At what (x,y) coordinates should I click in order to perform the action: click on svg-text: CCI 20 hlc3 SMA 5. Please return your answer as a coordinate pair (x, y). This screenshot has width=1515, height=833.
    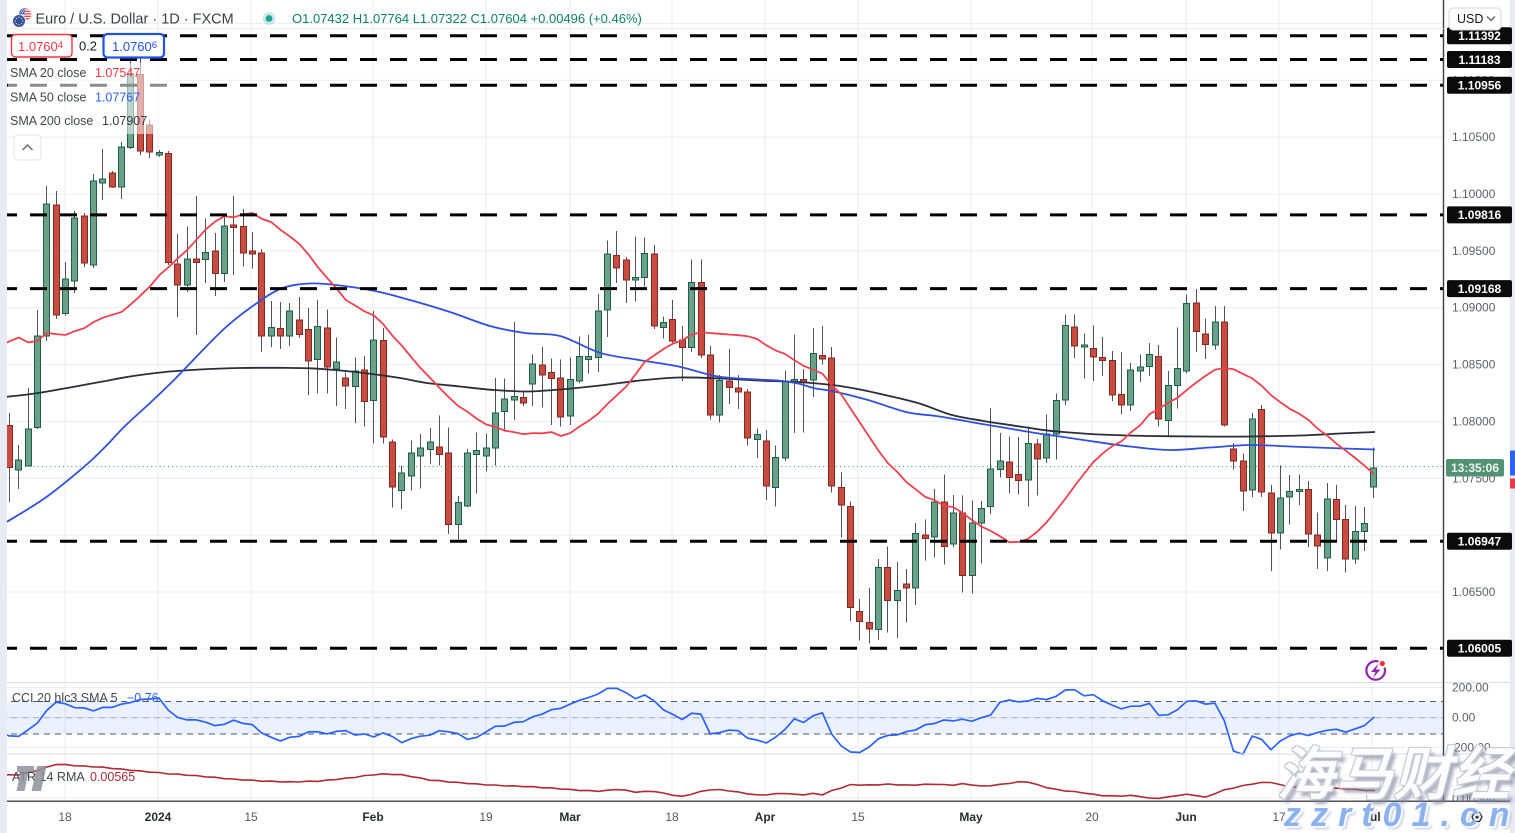
    Looking at the image, I should click on (65, 698).